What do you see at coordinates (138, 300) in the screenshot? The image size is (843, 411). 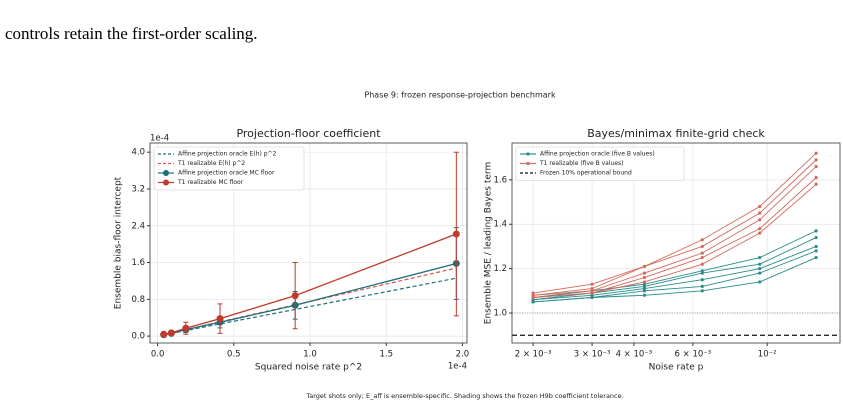 I see `y-tick-label: 0.8` at bounding box center [138, 300].